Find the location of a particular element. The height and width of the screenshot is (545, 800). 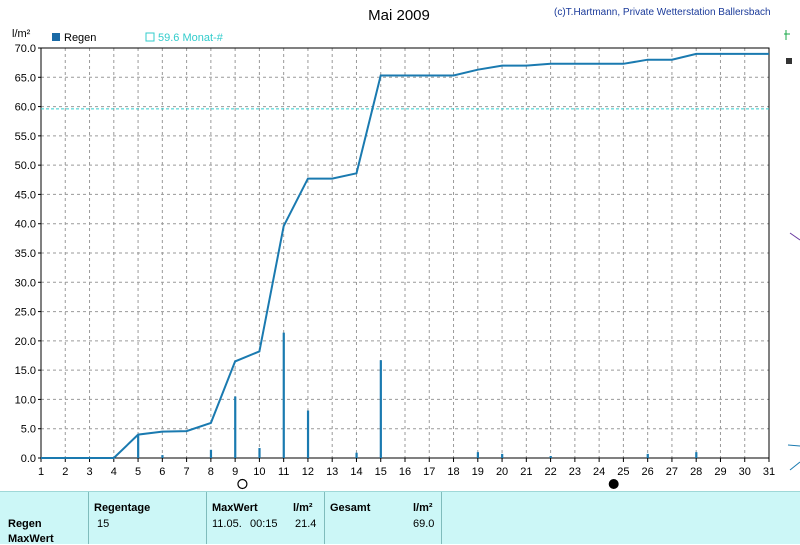

full-moon-icon is located at coordinates (242, 484).